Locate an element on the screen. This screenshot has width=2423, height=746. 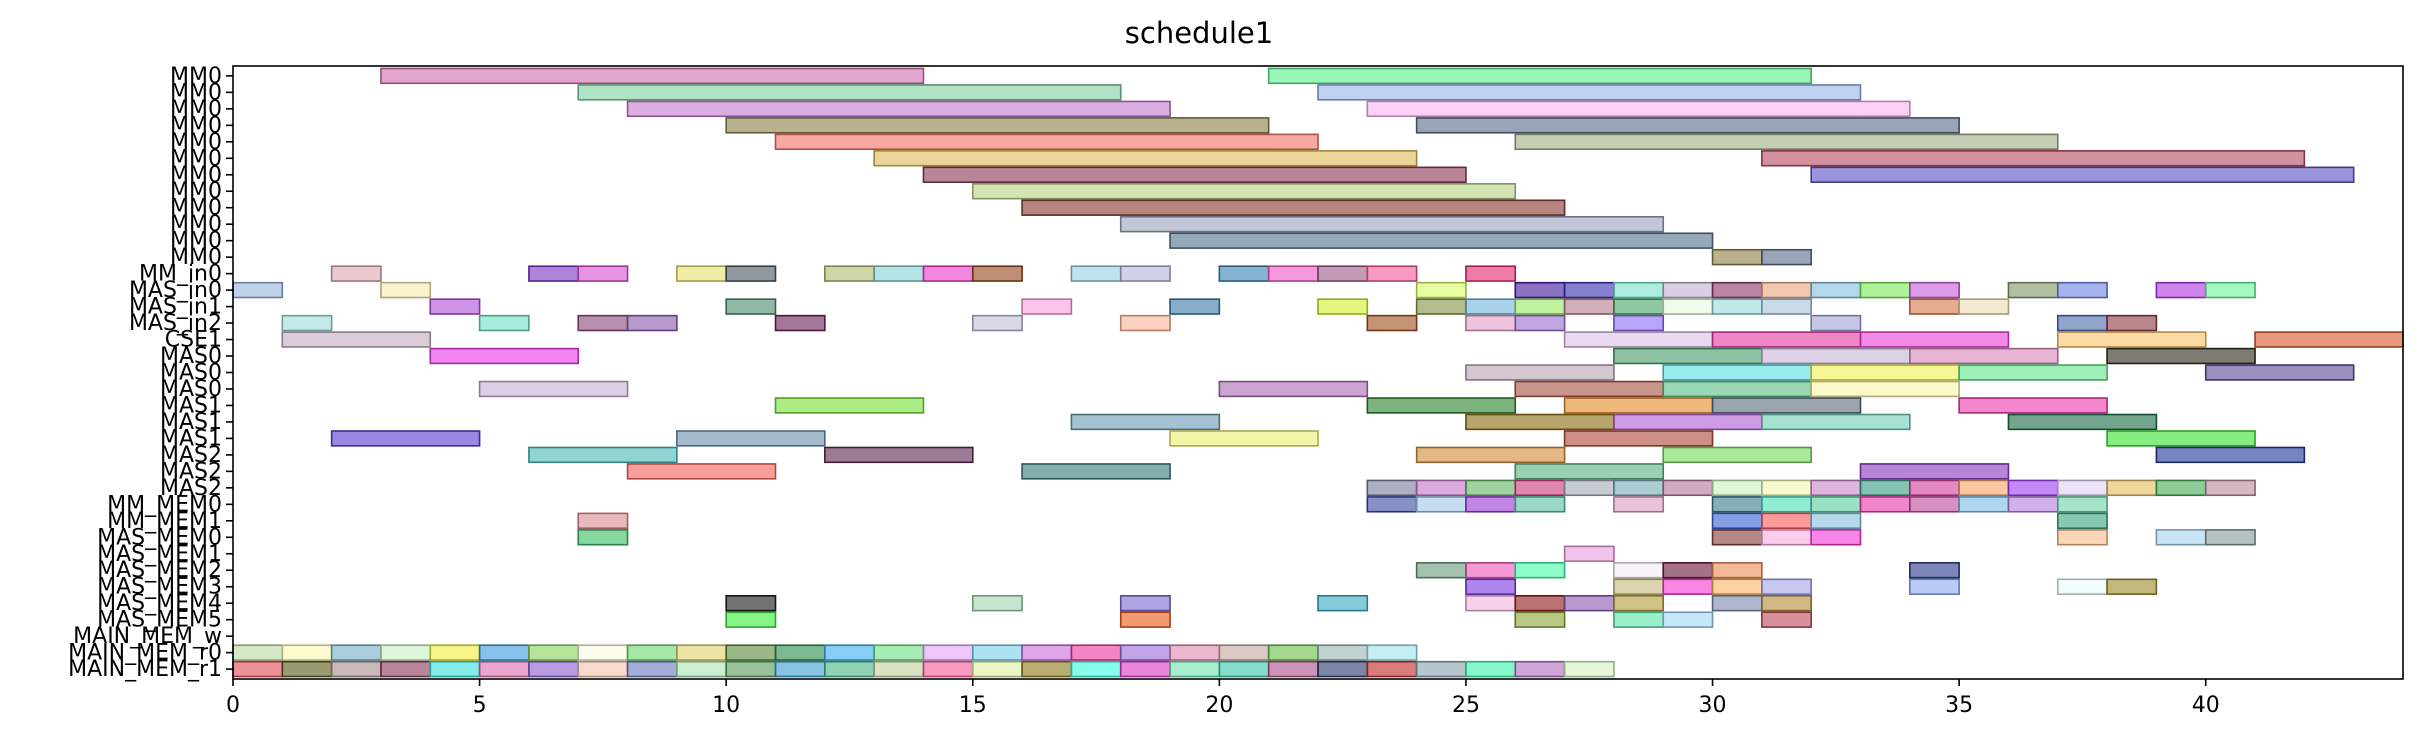
y-tick-label: MAS_MEM5 is located at coordinates (159, 620).